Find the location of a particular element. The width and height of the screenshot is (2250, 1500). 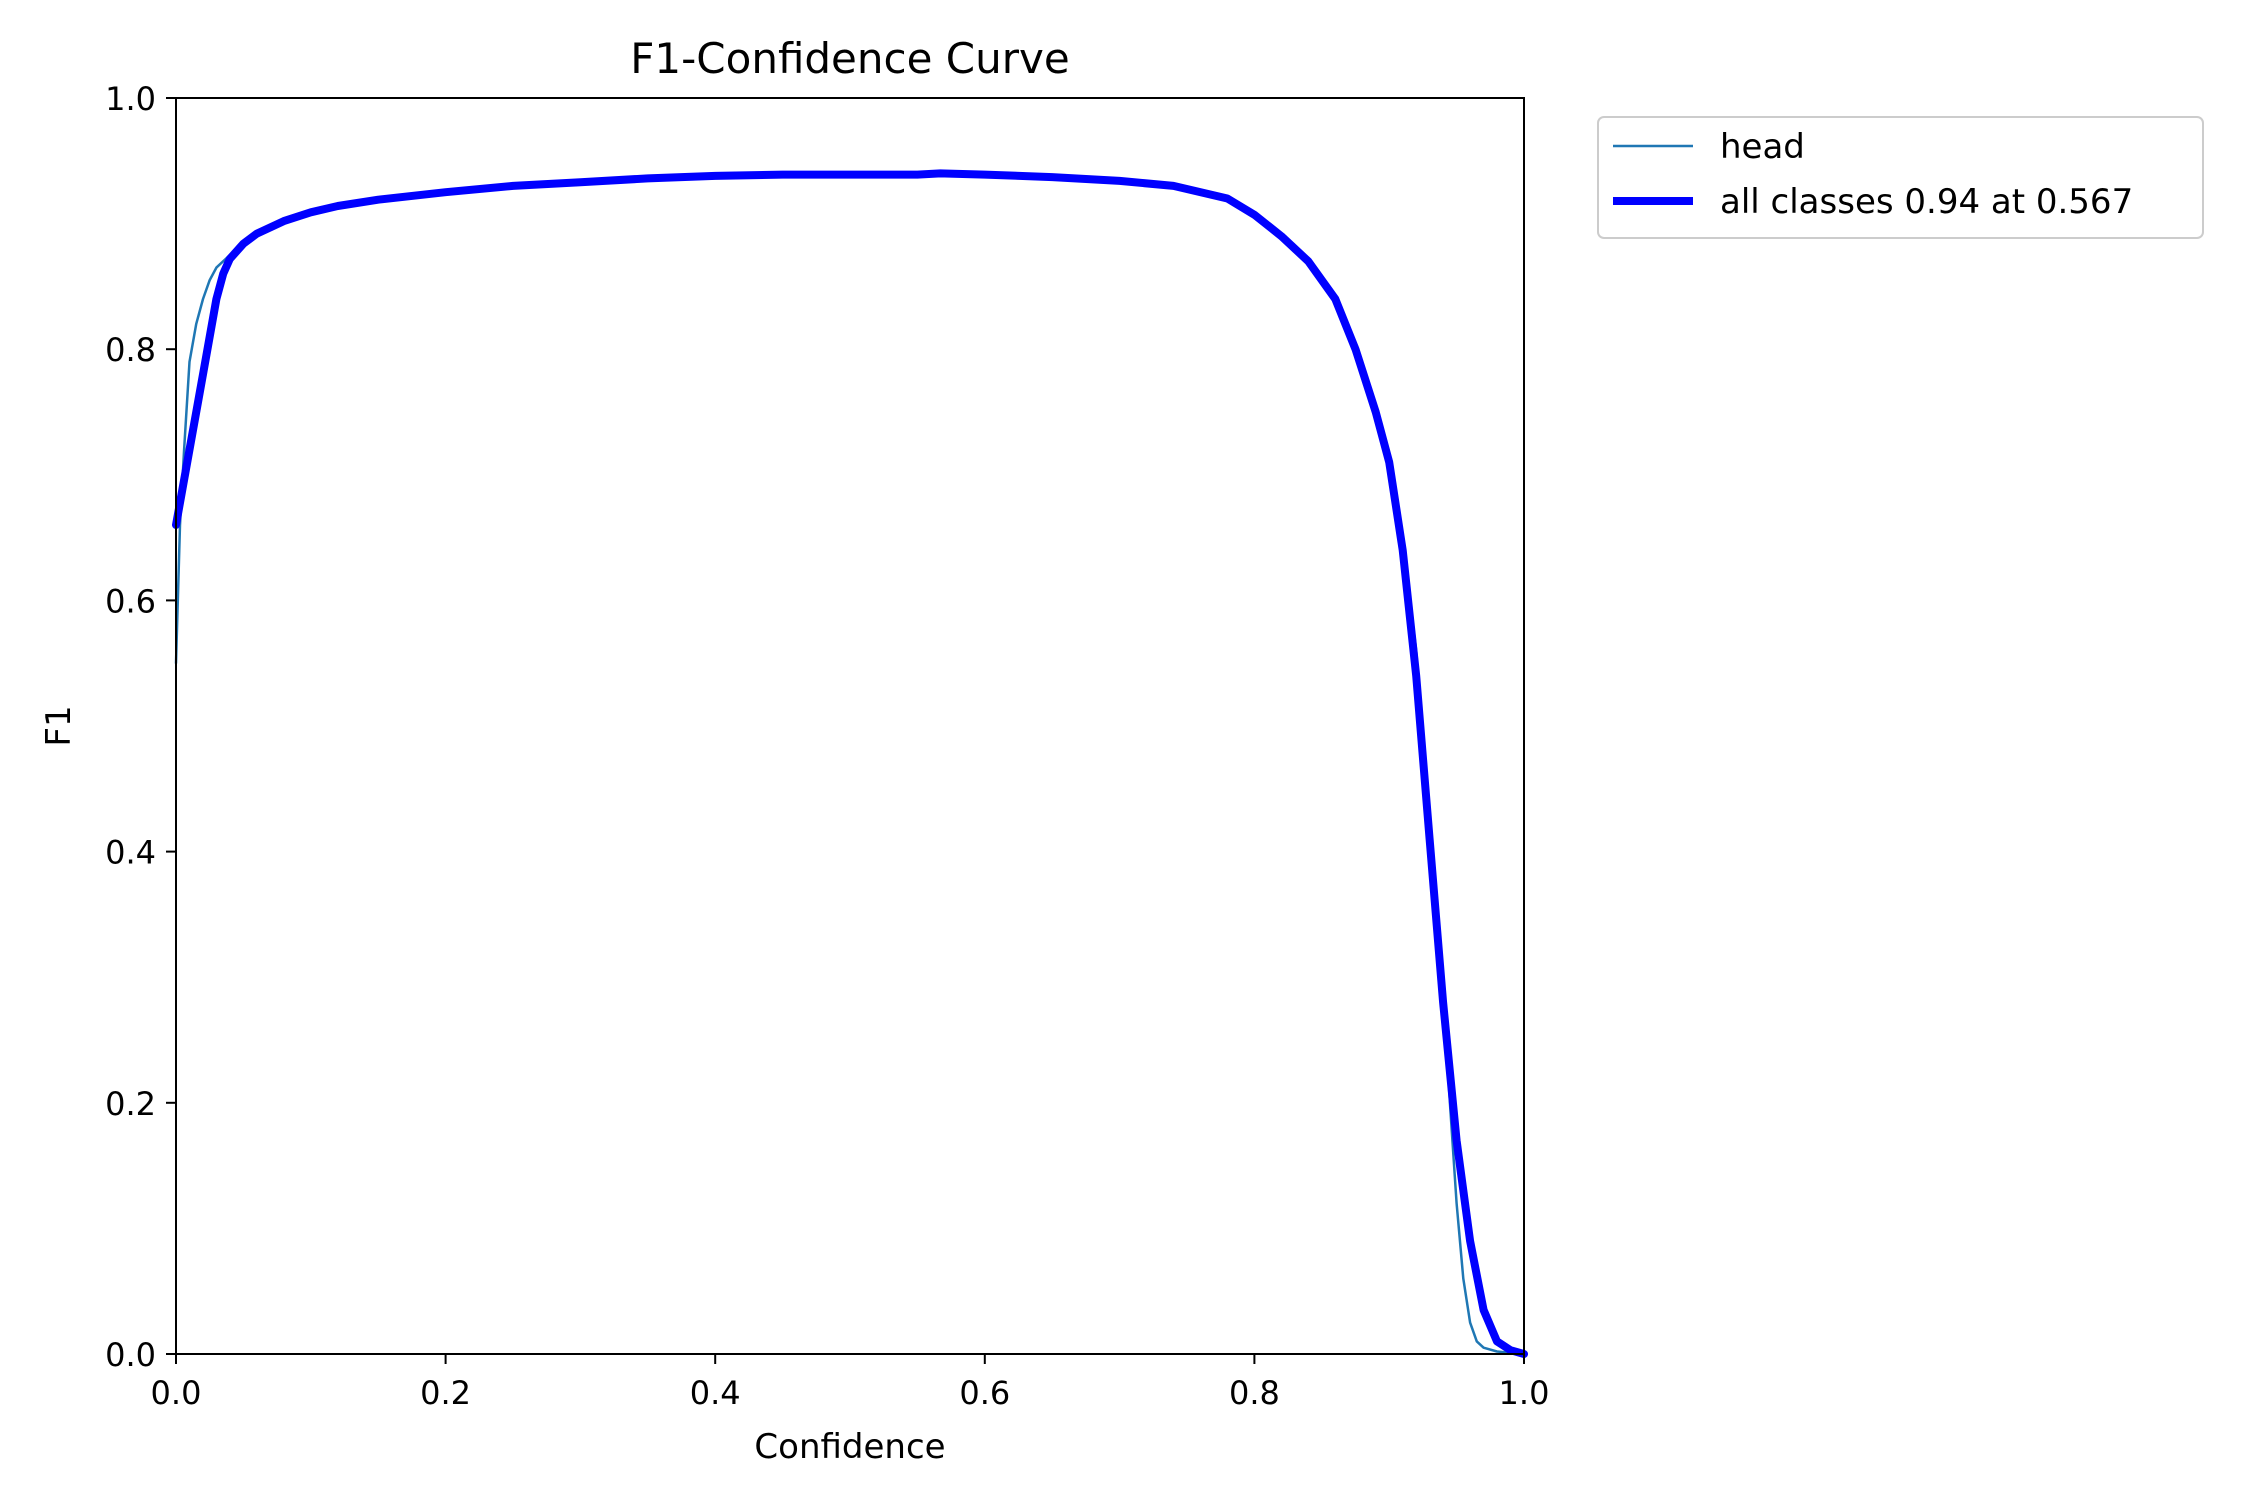

x-axis-label: Confidence is located at coordinates (849, 1447).